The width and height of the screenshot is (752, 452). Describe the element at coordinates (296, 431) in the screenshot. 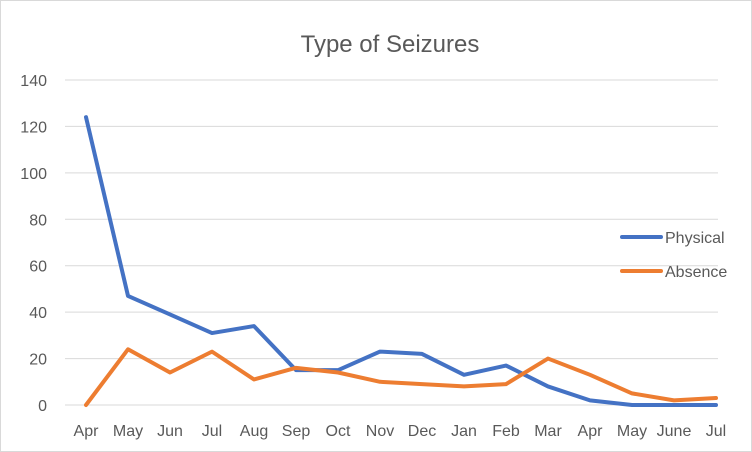

I see `x-tick-label: Sep` at that location.